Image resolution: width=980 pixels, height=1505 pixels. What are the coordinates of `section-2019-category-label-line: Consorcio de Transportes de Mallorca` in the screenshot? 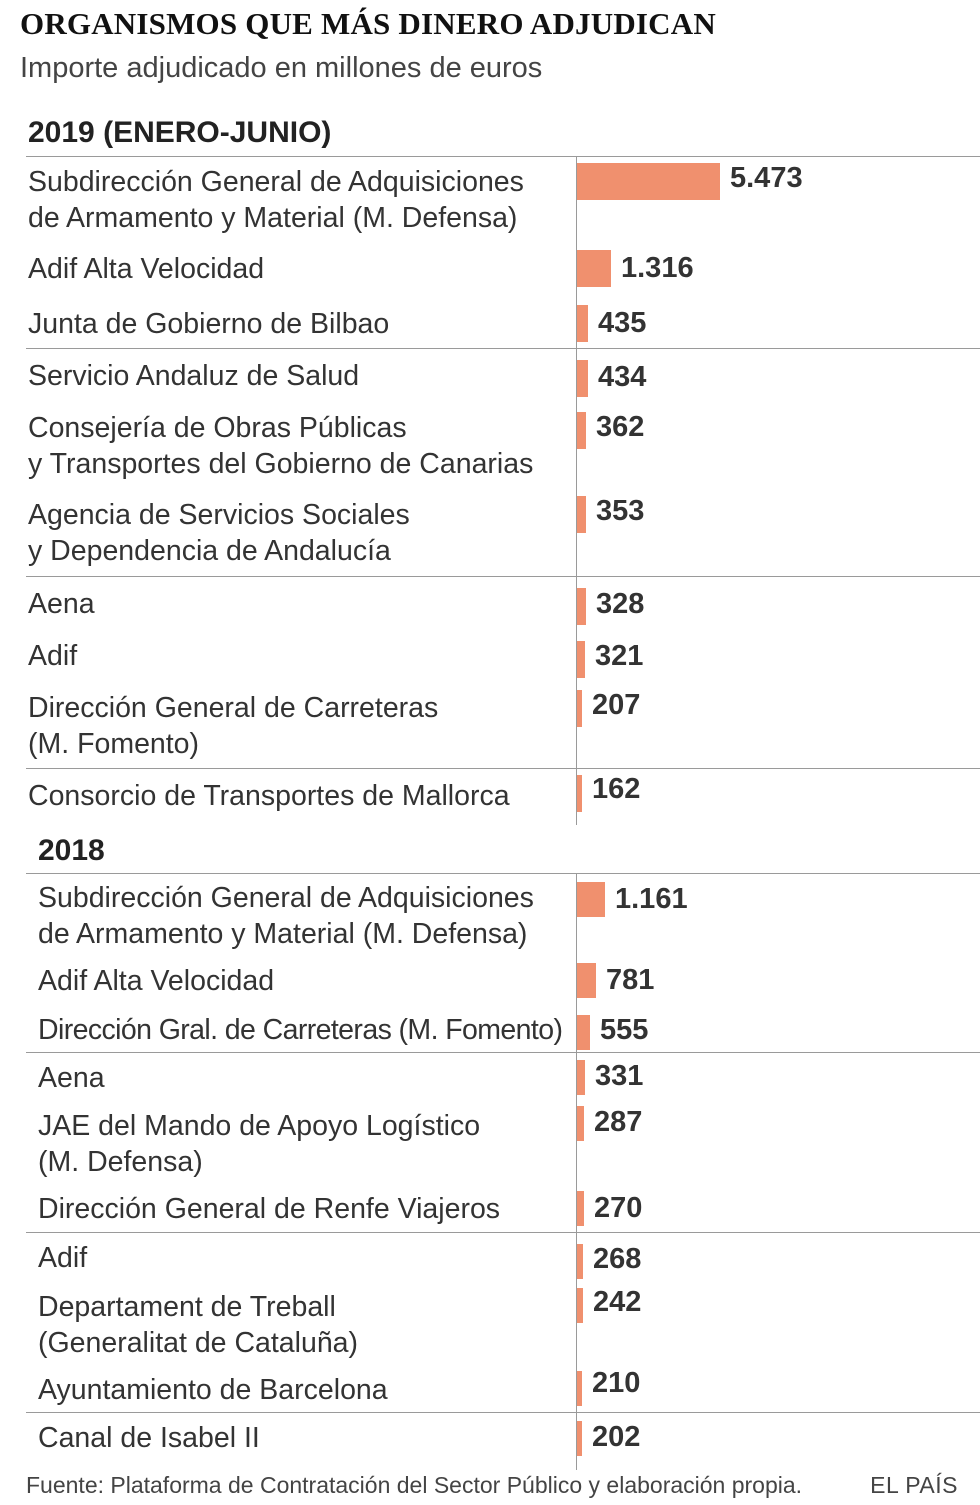 It's located at (269, 796).